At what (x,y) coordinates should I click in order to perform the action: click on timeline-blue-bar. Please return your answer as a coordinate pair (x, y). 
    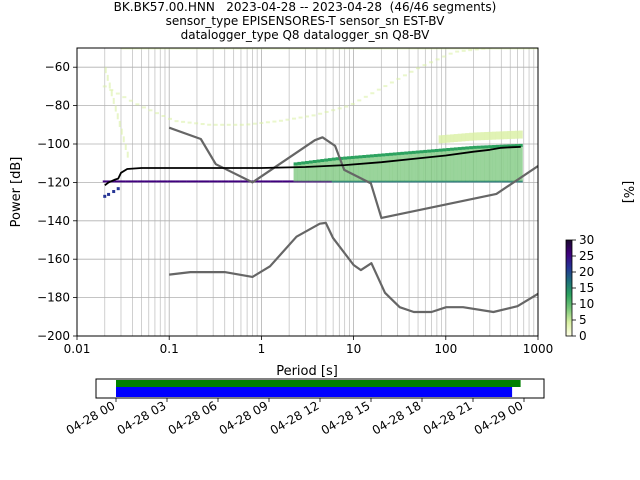
    Looking at the image, I should click on (314, 392).